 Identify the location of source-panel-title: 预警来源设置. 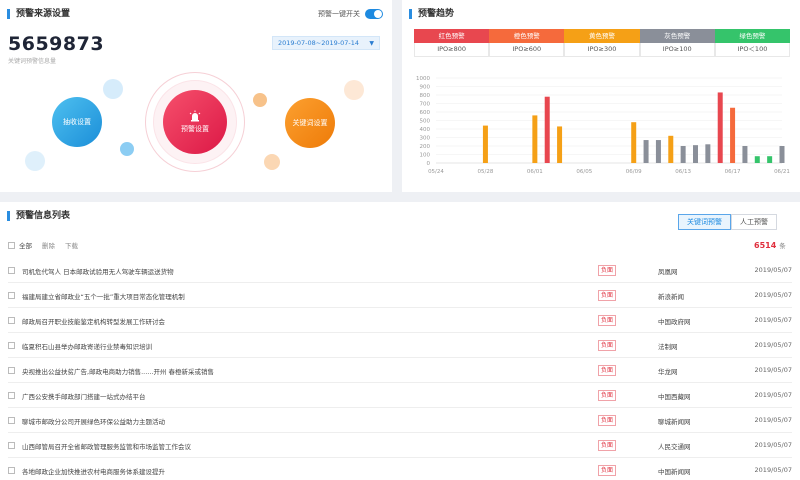
(38, 14).